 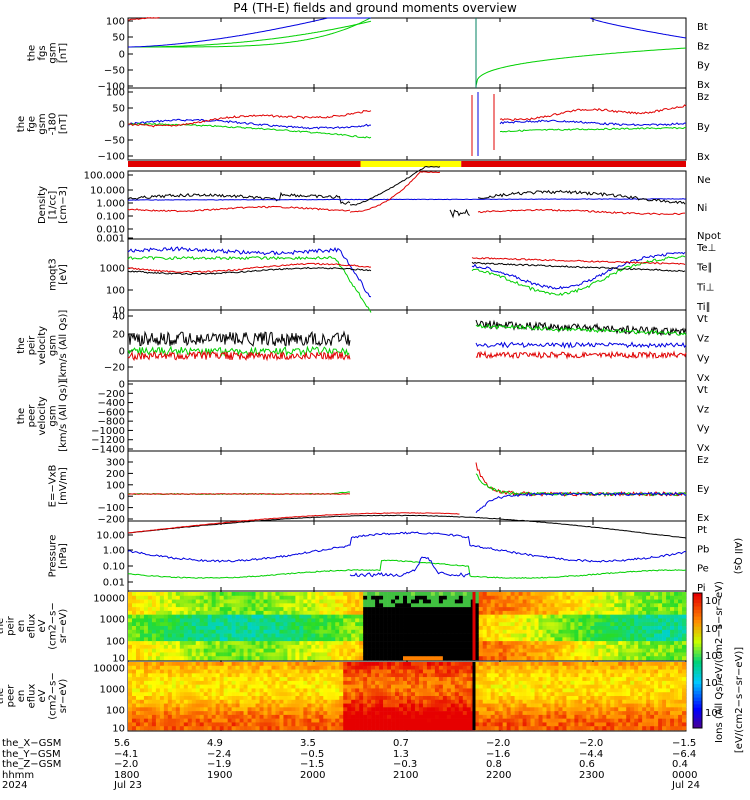 I want to click on y-axis-label: gsm, so click(x=53, y=345).